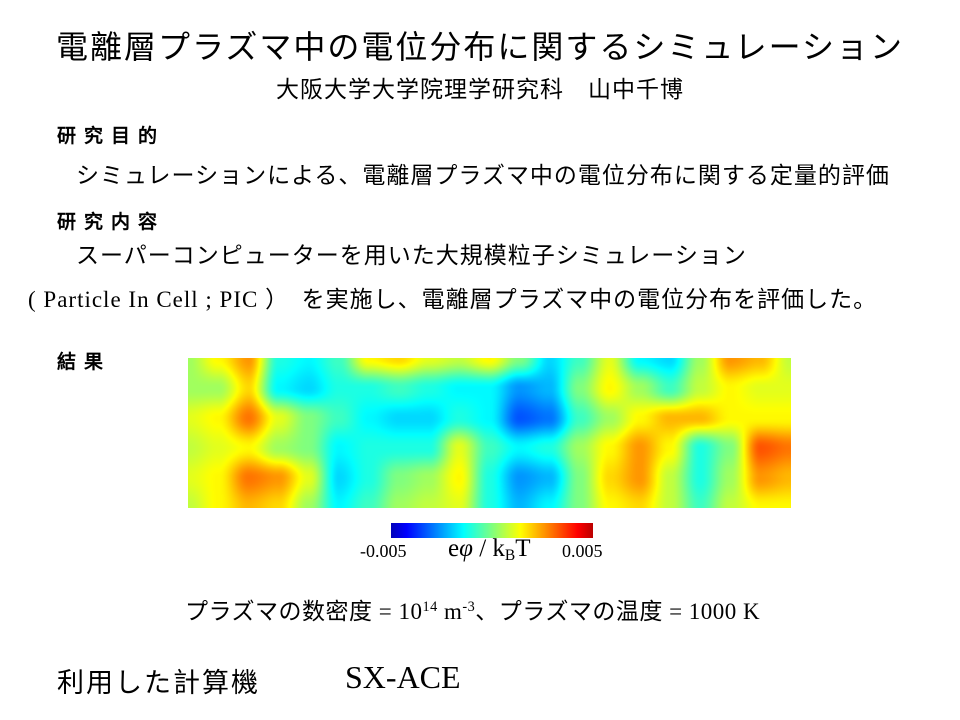  I want to click on colorbar-gradient, so click(492, 530).